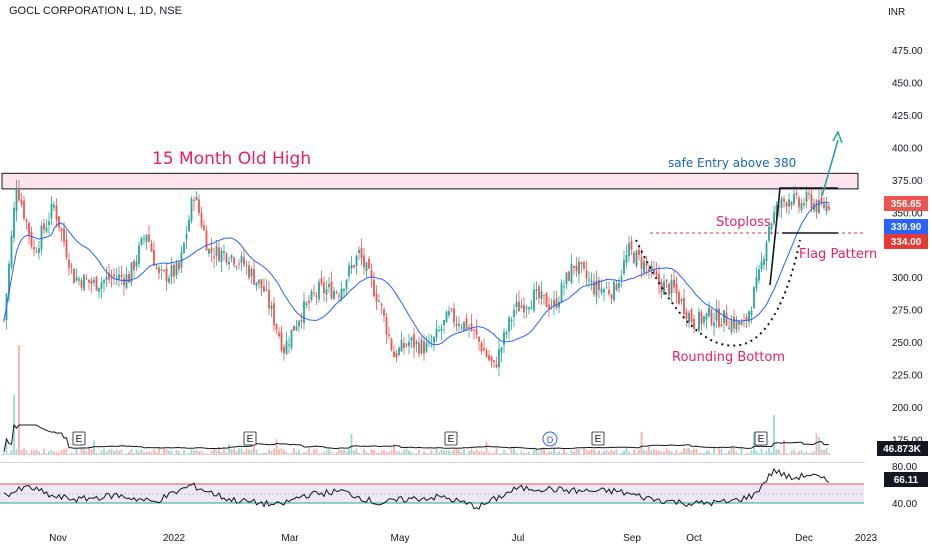 This screenshot has height=550, width=932. What do you see at coordinates (907, 278) in the screenshot?
I see `price-tick-label: 300.00` at bounding box center [907, 278].